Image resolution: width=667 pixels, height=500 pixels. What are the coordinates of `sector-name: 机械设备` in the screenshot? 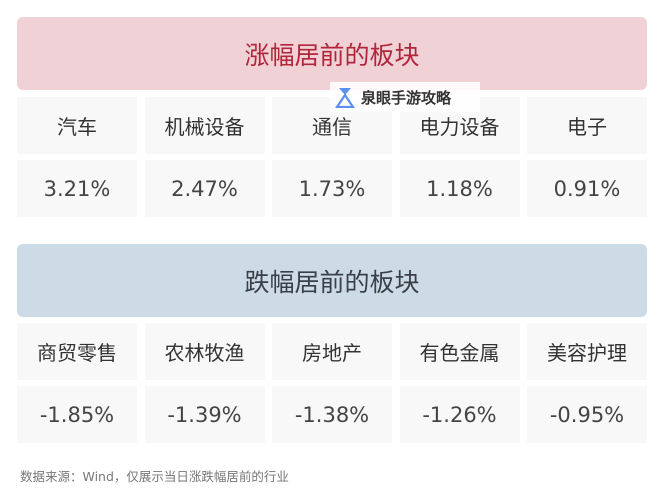 It's located at (204, 125).